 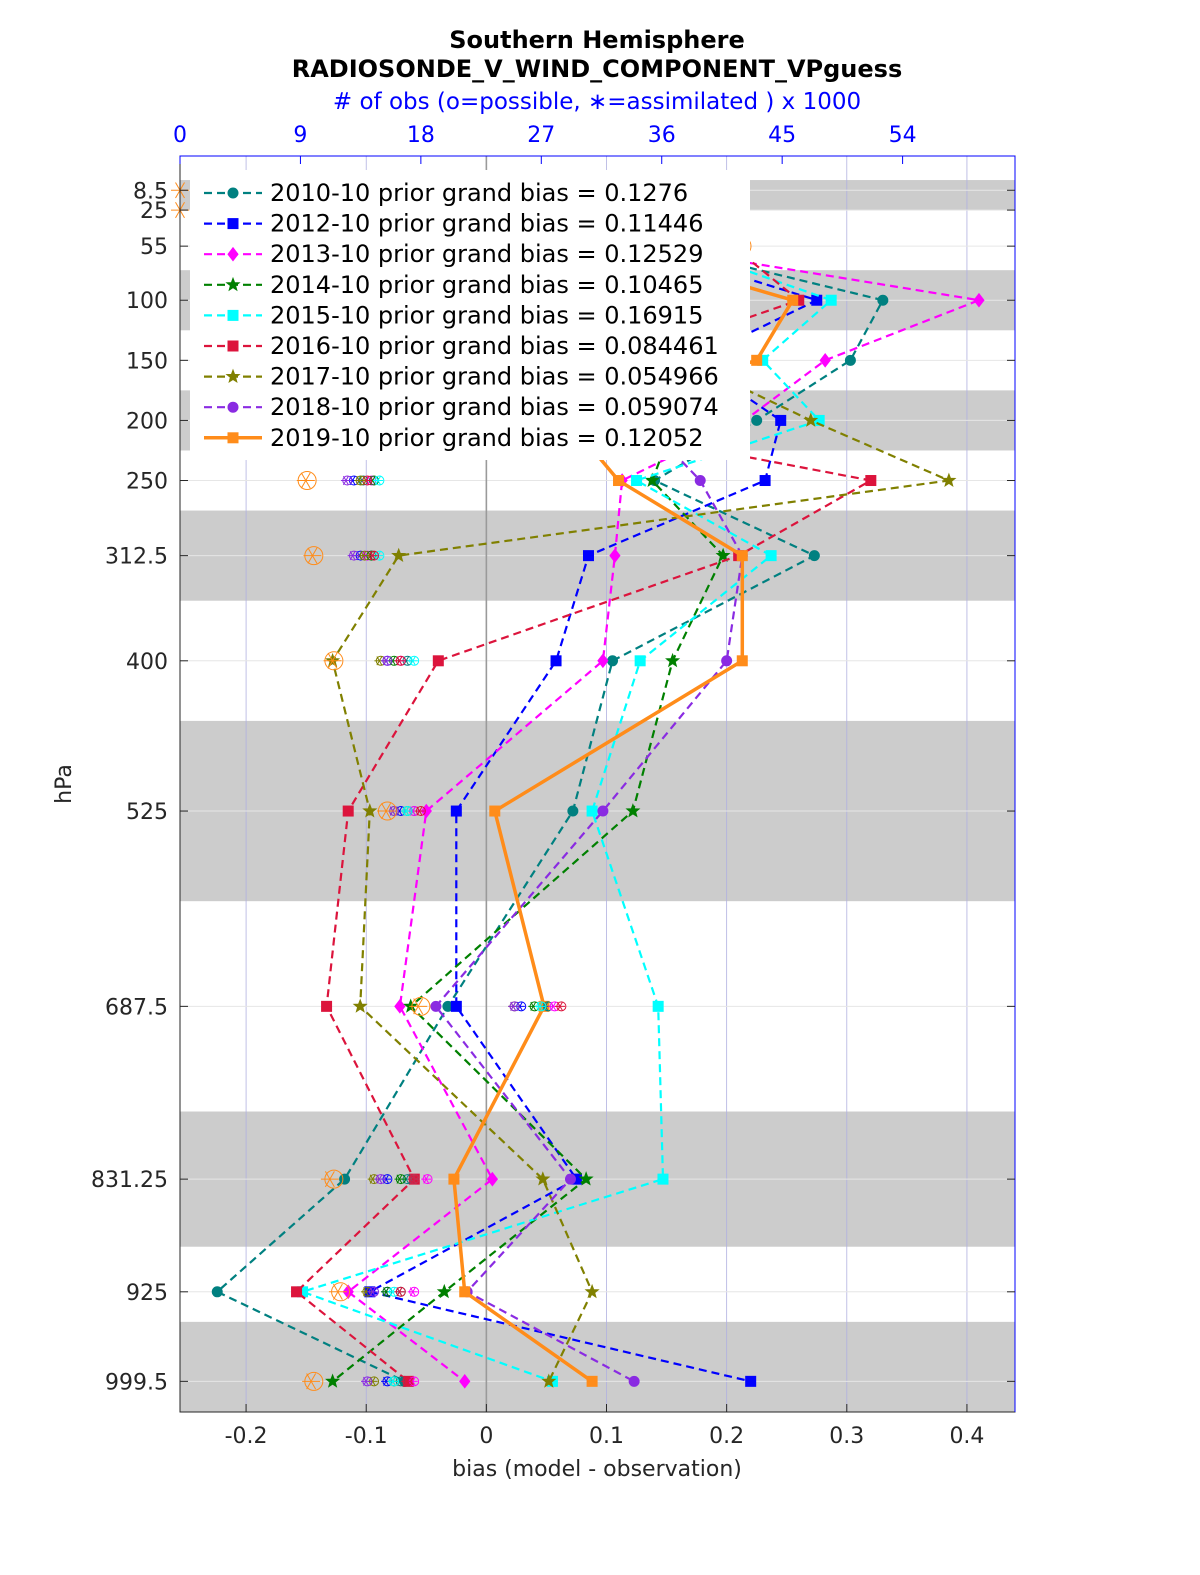 I want to click on shaded-band, so click(x=597, y=1366).